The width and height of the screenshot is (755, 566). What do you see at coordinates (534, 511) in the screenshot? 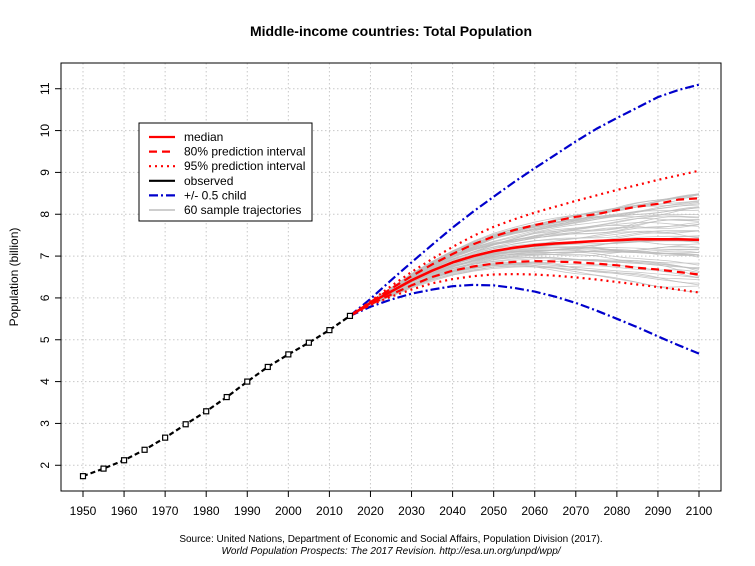
I see `x-tick-label: 2060` at bounding box center [534, 511].